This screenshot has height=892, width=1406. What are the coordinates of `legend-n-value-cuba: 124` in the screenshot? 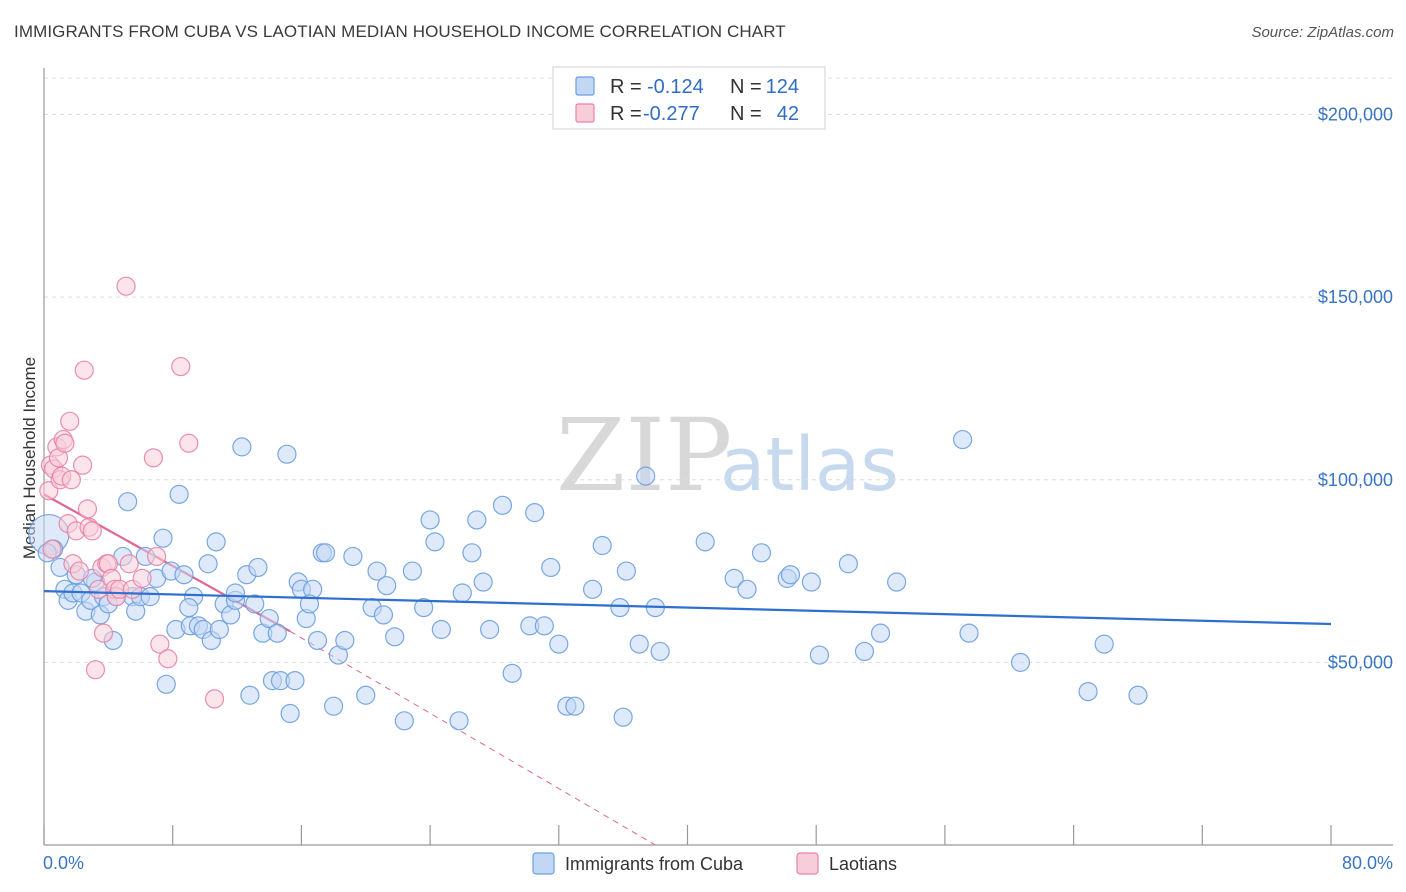 It's located at (782, 87).